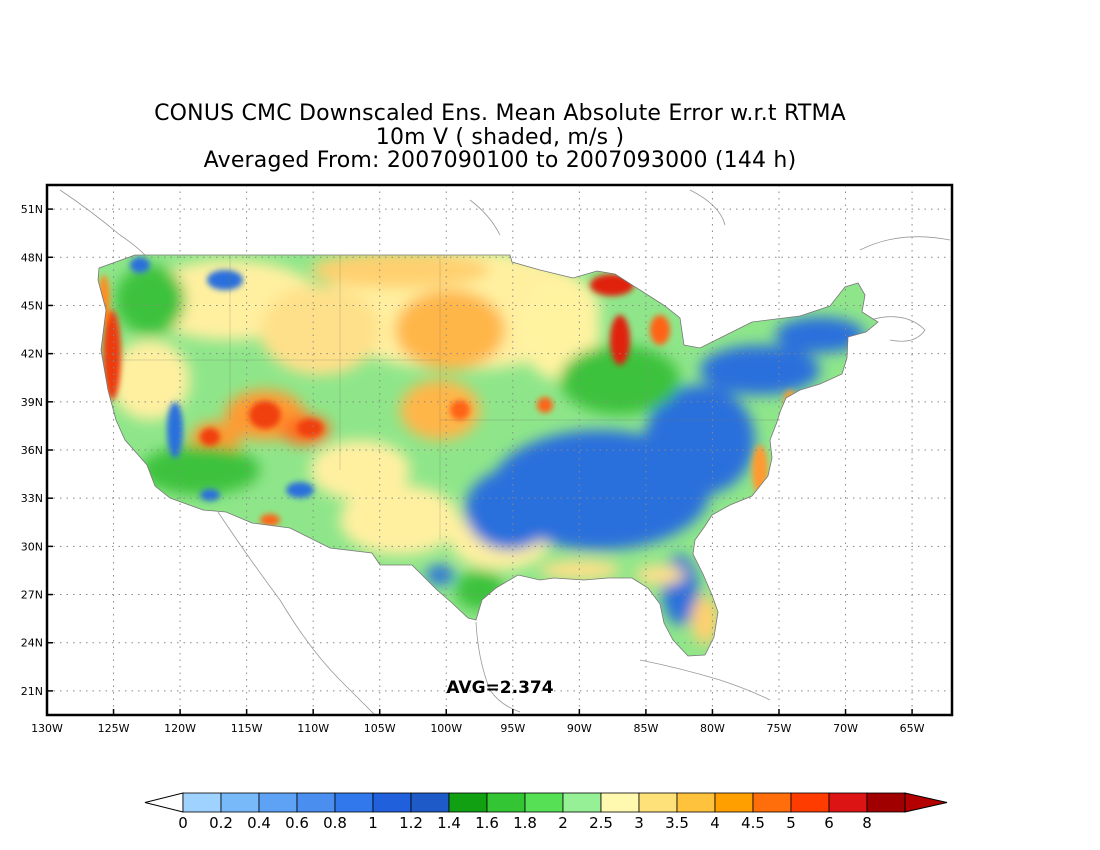  I want to click on colorbar-label: 4, so click(715, 823).